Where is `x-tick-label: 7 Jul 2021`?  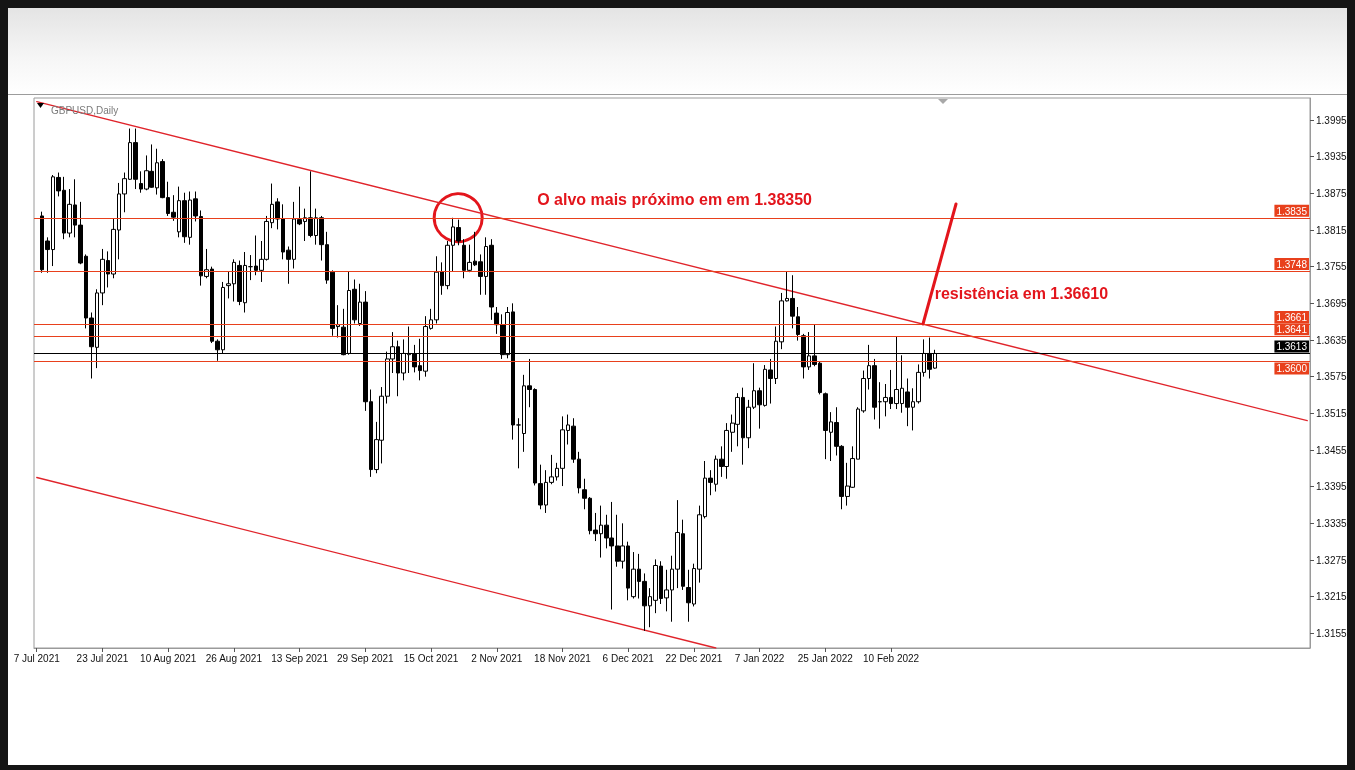 x-tick-label: 7 Jul 2021 is located at coordinates (37, 658).